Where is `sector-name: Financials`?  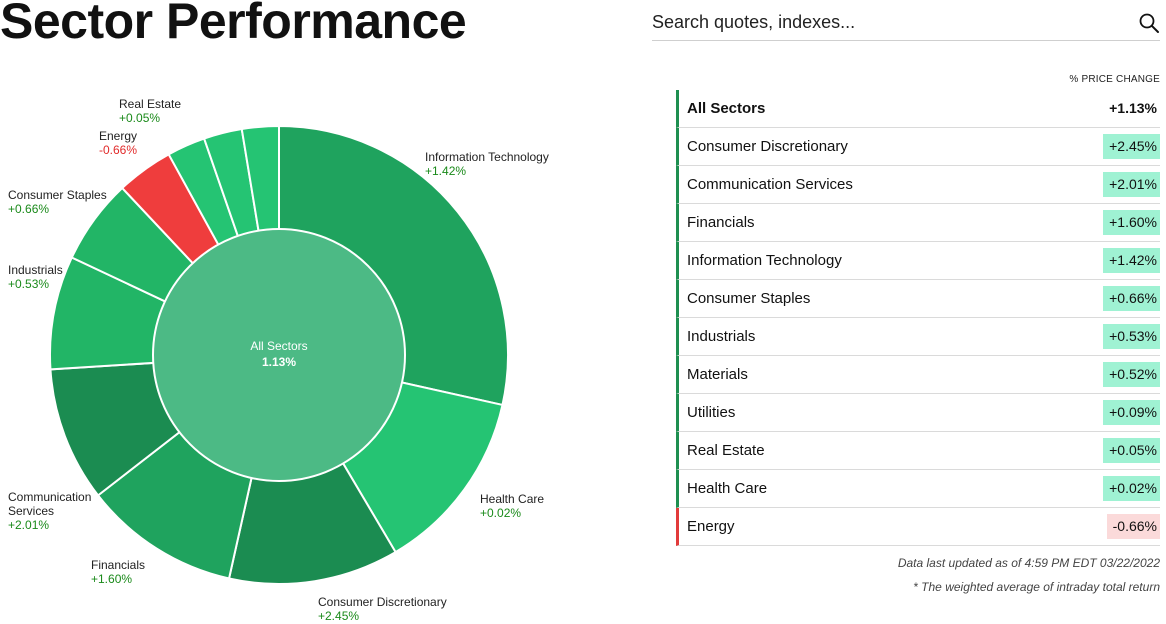
sector-name: Financials is located at coordinates (721, 222).